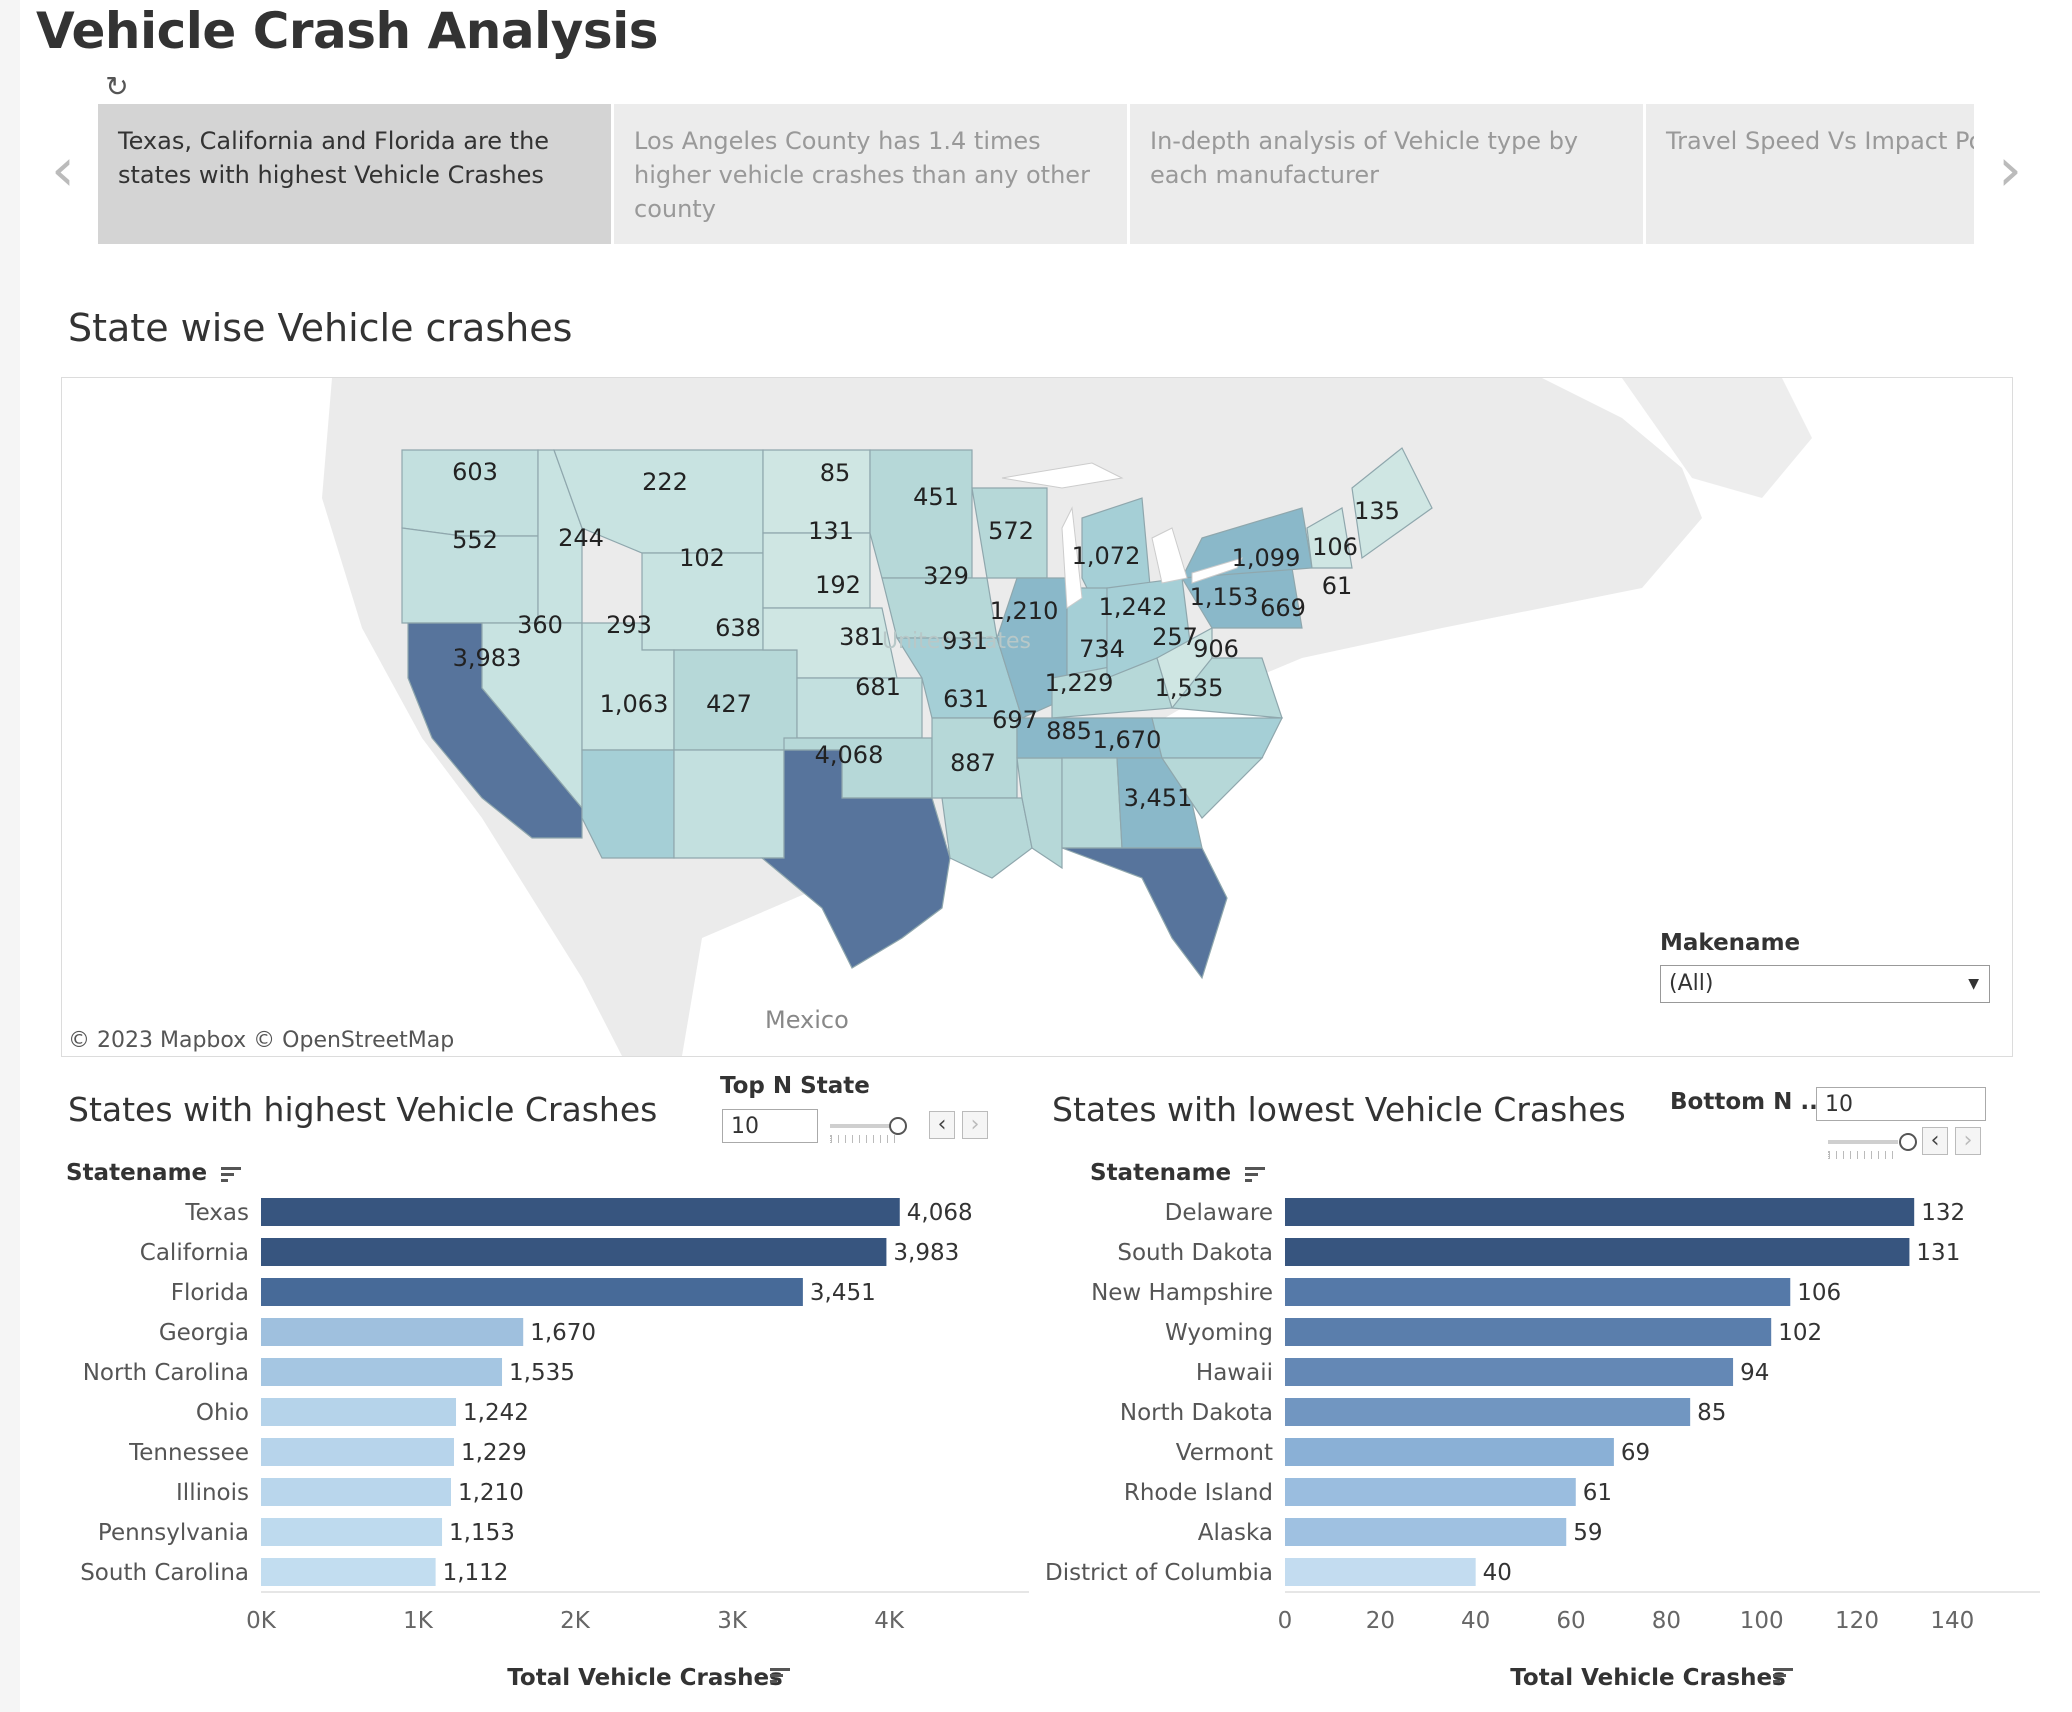 The height and width of the screenshot is (1712, 2072). I want to click on bar-value-label: 1,210, so click(491, 1493).